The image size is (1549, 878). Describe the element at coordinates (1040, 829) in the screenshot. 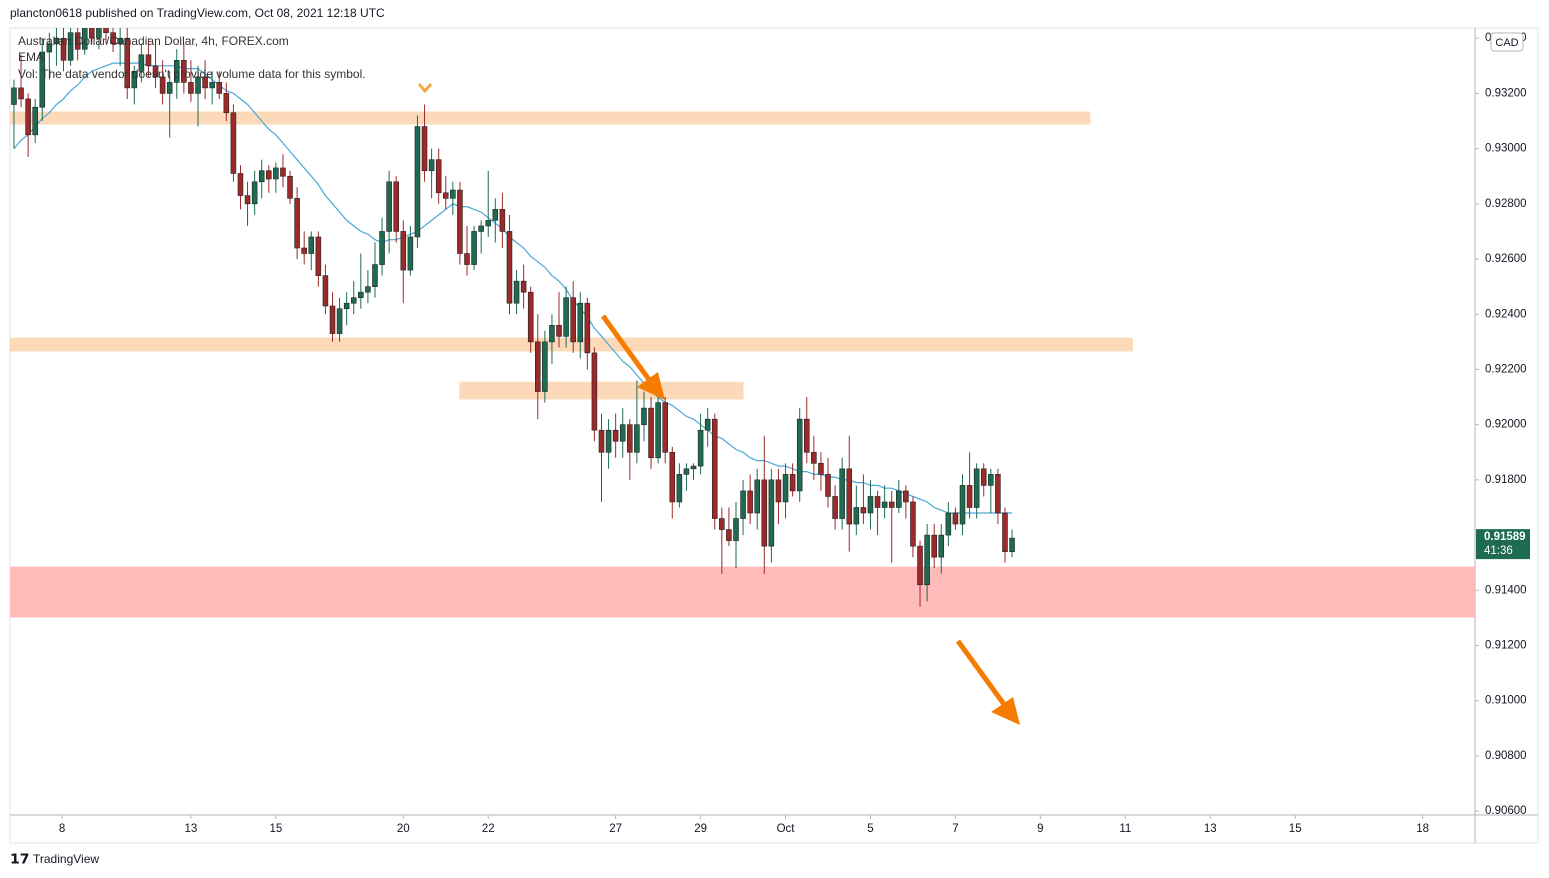

I see `x-tick-label: 9` at that location.